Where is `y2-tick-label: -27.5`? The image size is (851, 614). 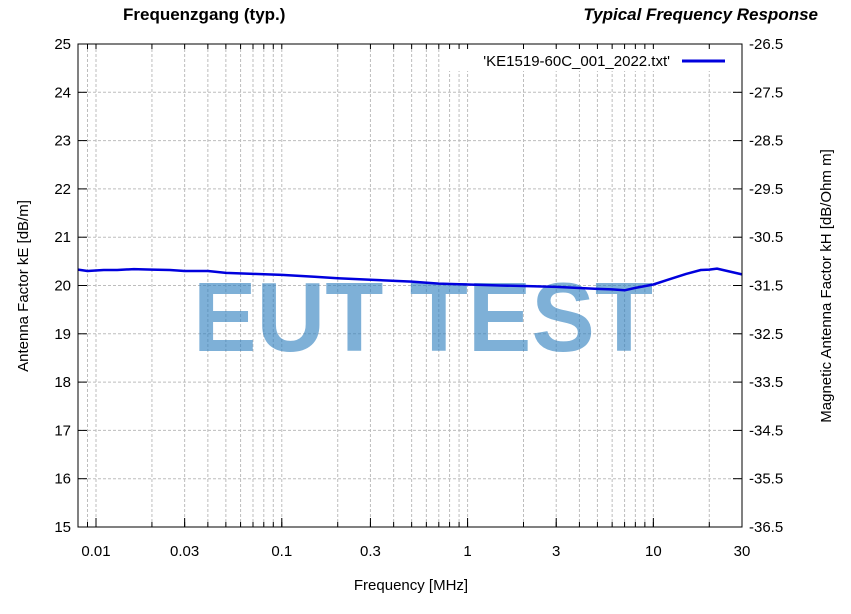 y2-tick-label: -27.5 is located at coordinates (766, 92).